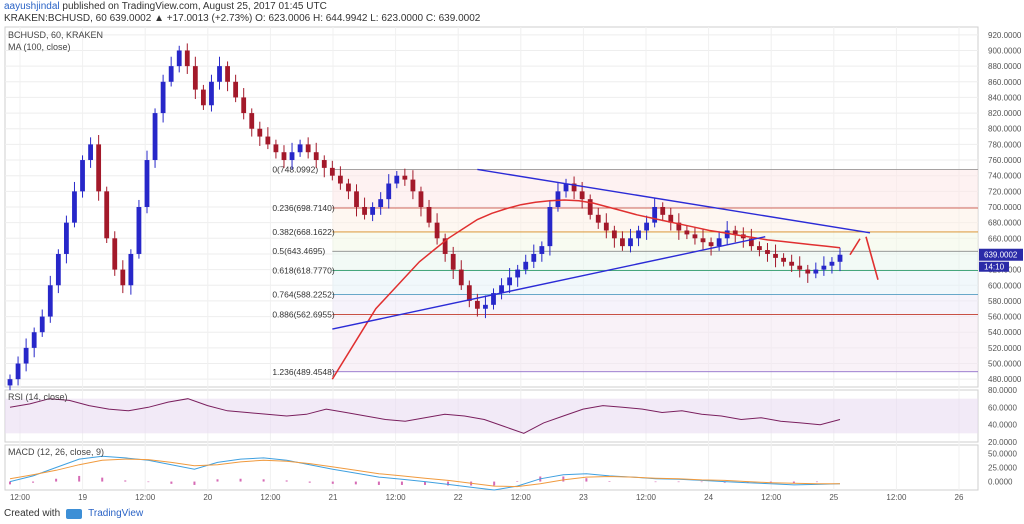 This screenshot has width=1024, height=524. Describe the element at coordinates (1002, 442) in the screenshot. I see `rsi-tick-label: 20.0000` at that location.